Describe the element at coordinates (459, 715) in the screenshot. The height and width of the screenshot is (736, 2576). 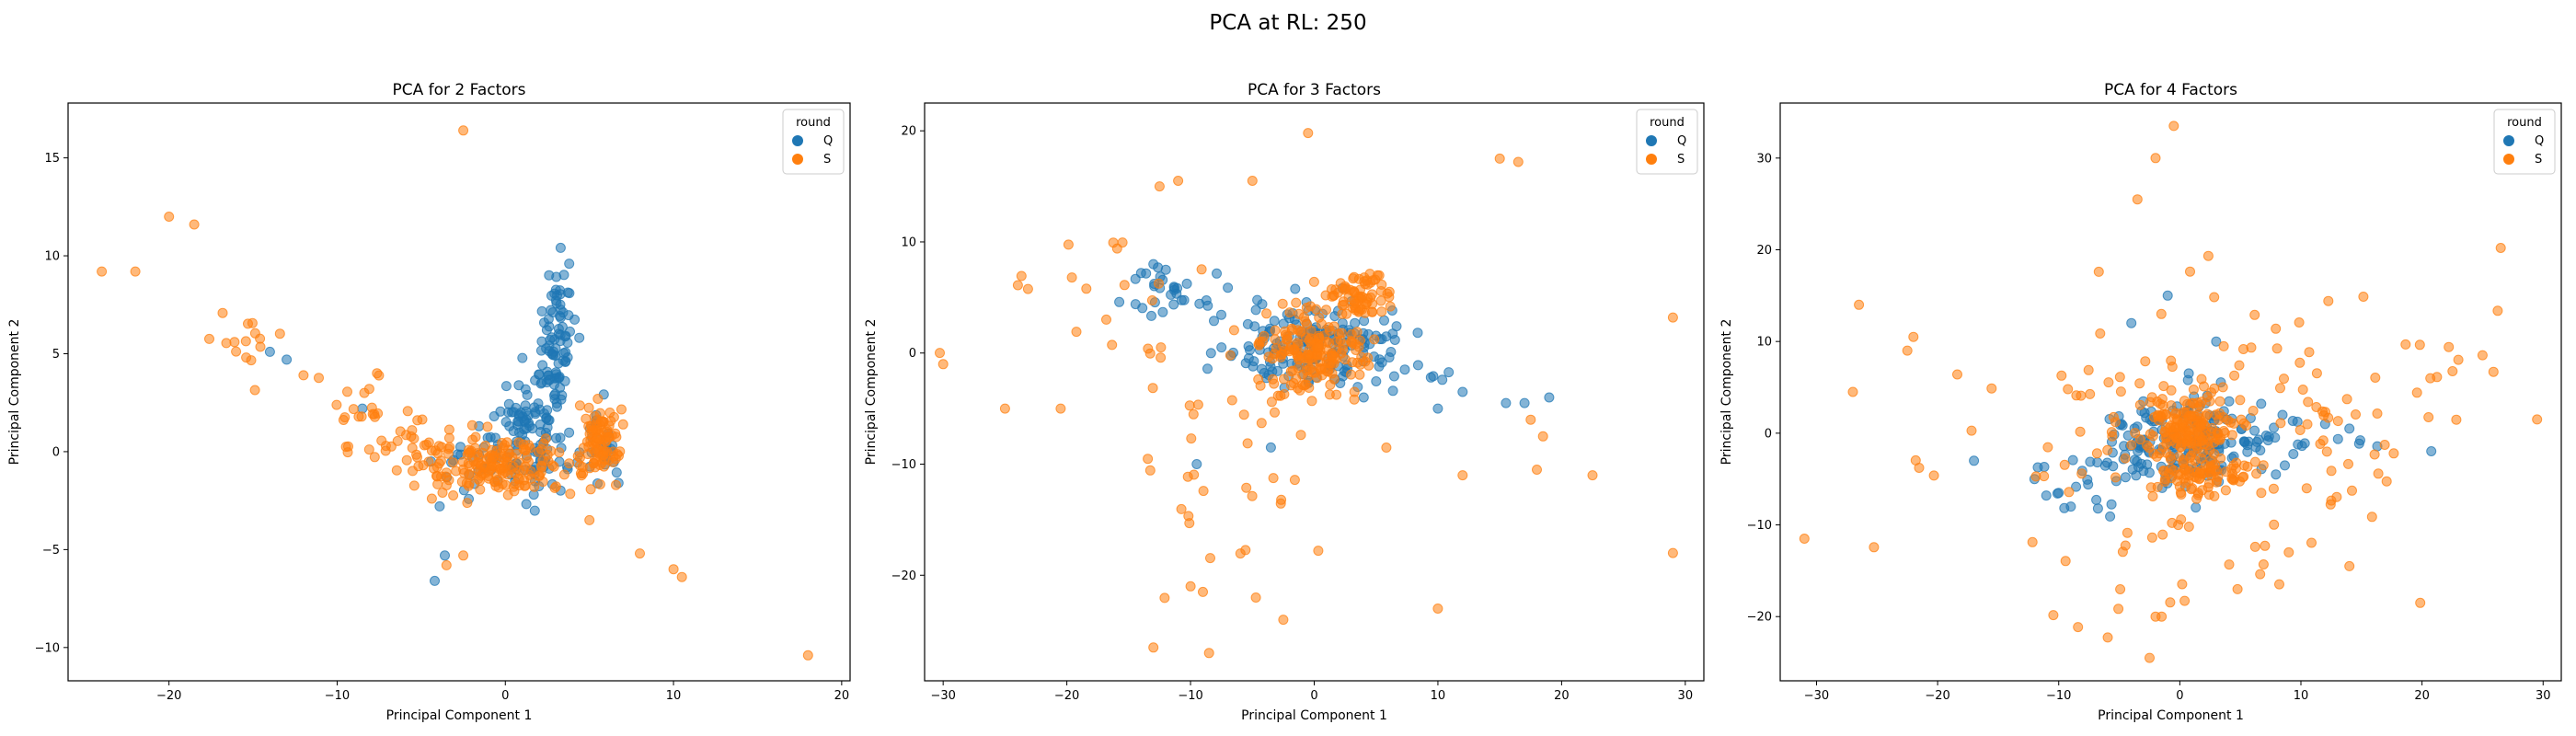
I see `x-axis-label: Principal Component 1` at that location.